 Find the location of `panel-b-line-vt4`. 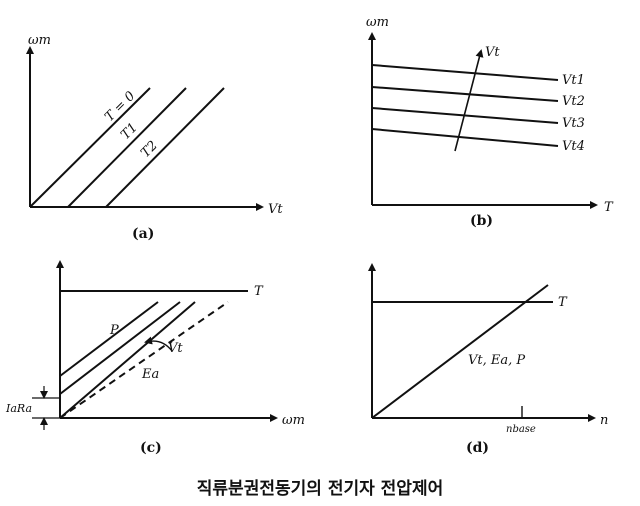

panel-b-line-vt4 is located at coordinates (465, 137).